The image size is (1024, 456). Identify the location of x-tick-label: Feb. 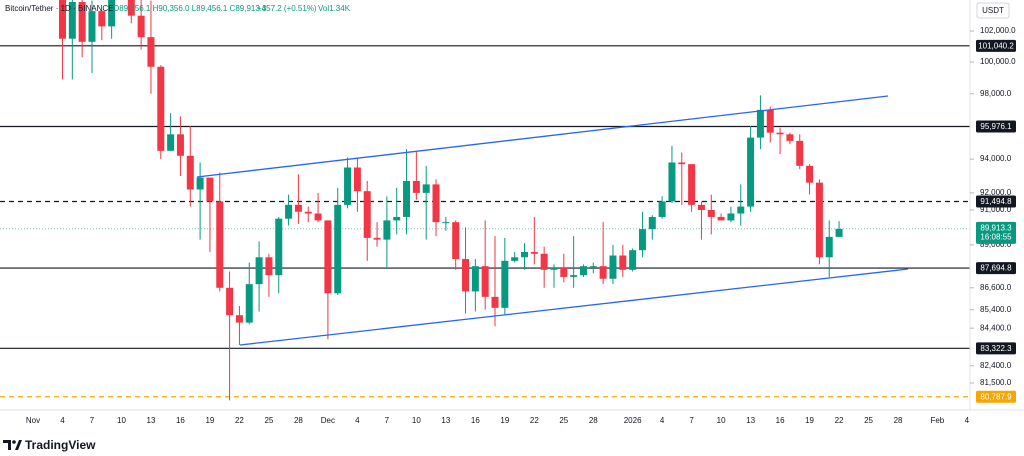
(937, 420).